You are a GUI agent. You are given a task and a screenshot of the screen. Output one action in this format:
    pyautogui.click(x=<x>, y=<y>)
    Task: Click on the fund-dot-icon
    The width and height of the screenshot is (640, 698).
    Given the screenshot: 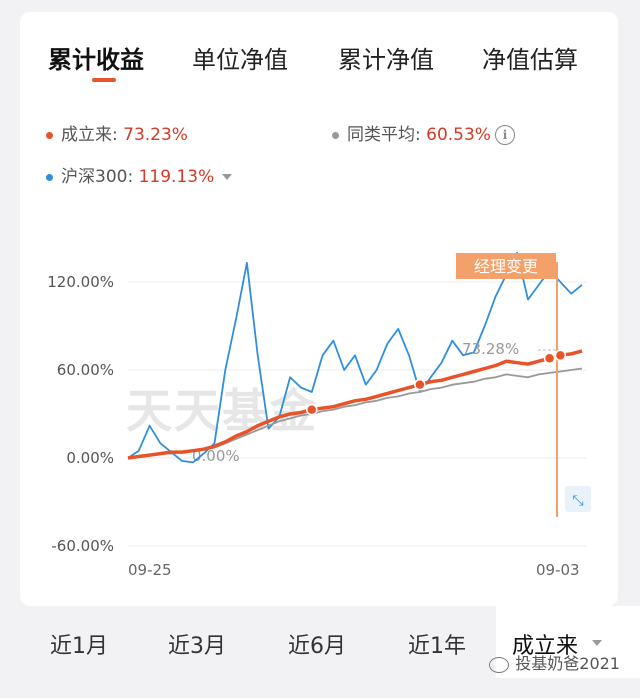 What is the action you would take?
    pyautogui.click(x=49, y=135)
    